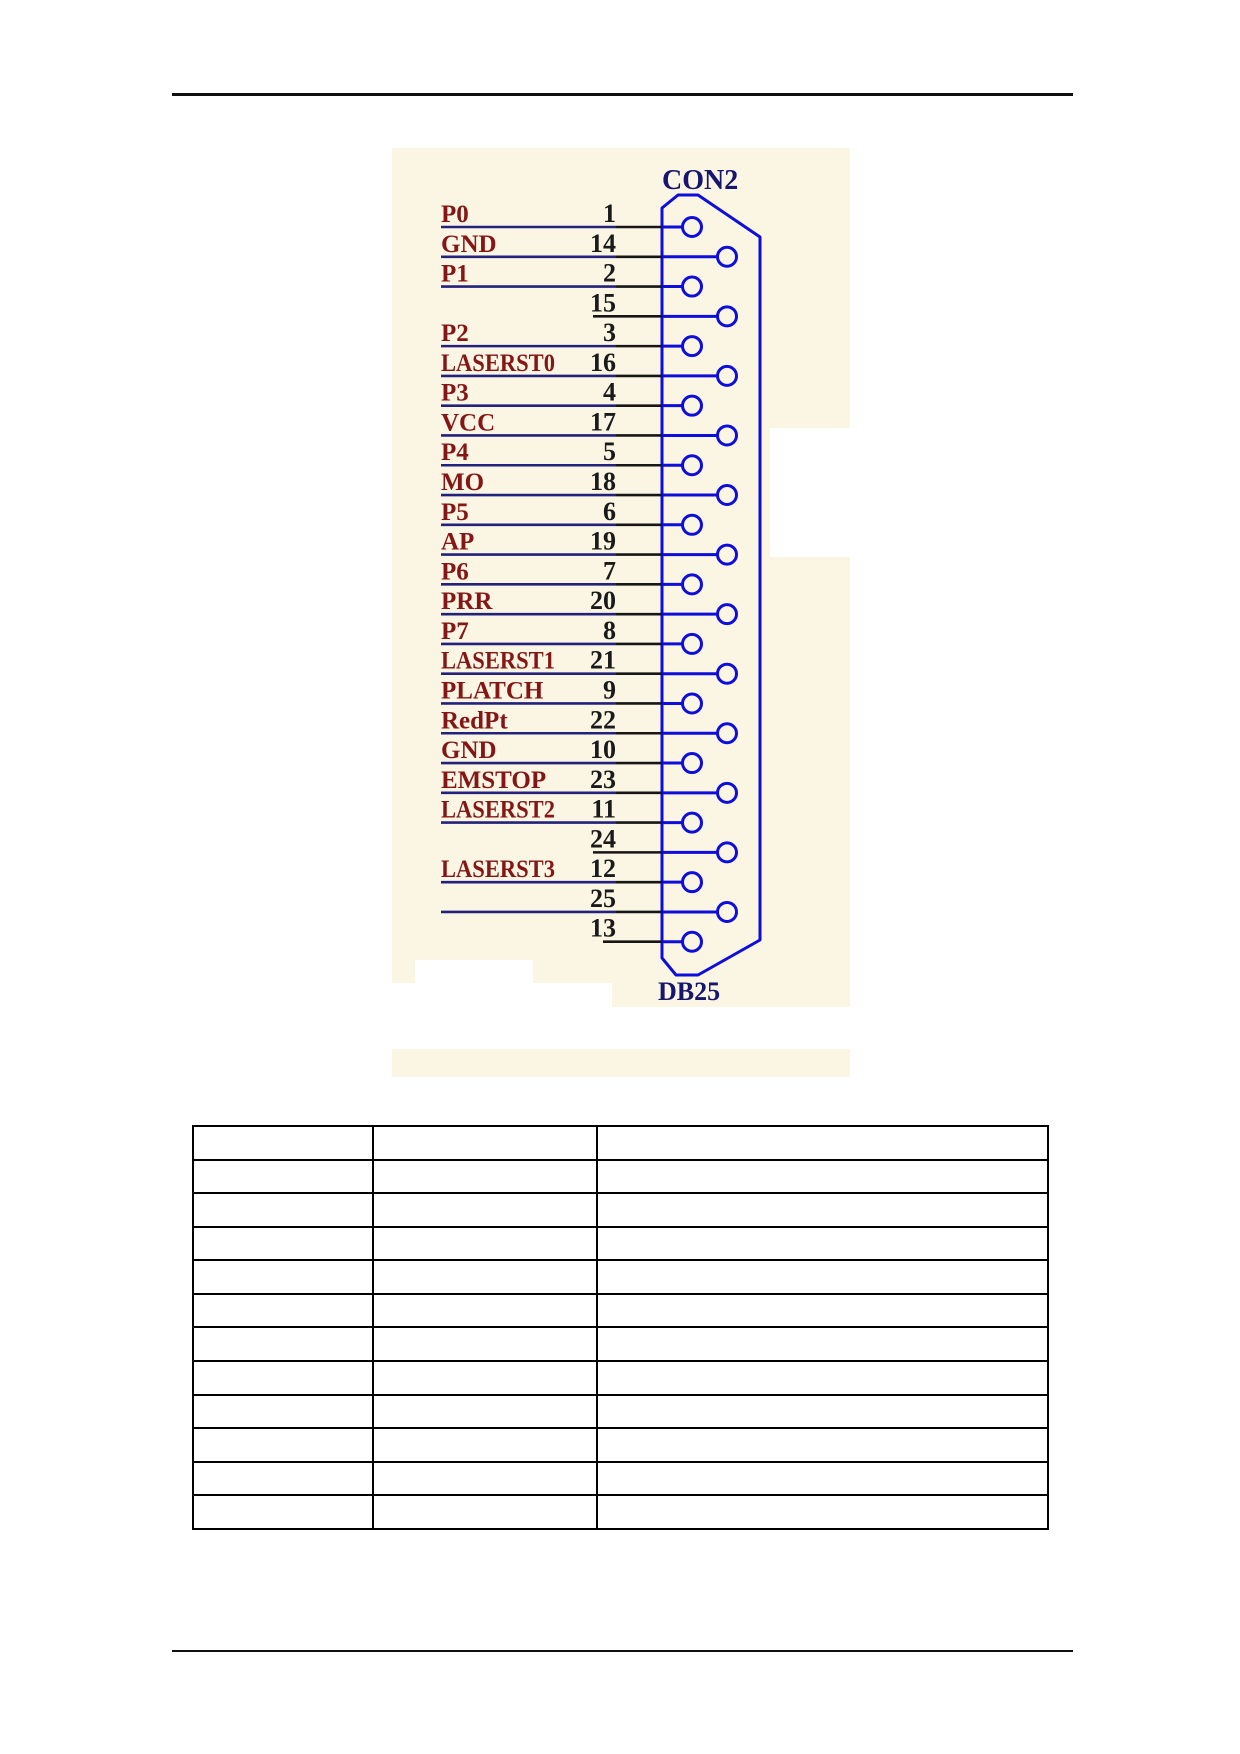 This screenshot has width=1240, height=1754. Describe the element at coordinates (609, 273) in the screenshot. I see `pin-number: 2` at that location.